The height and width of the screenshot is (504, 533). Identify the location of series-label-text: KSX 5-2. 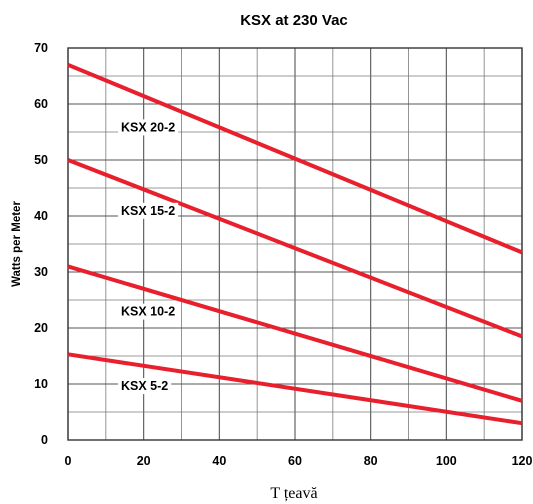
(144, 386).